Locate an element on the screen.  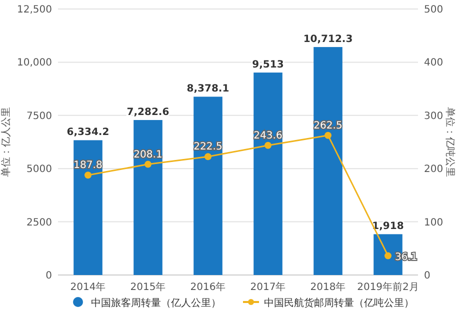
data-label: 10,712.3 is located at coordinates (328, 40).